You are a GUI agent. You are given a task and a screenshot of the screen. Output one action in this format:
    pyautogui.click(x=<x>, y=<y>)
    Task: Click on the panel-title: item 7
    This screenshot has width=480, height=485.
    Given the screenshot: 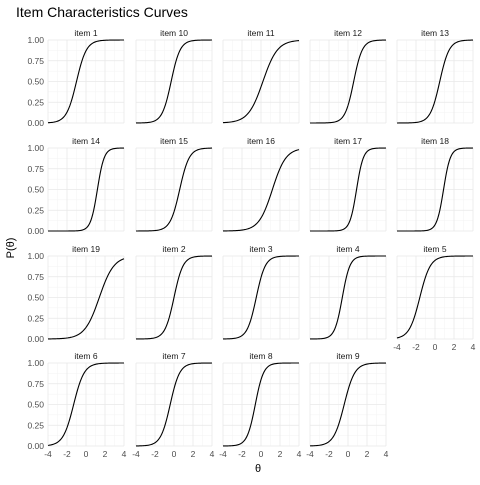 What is the action you would take?
    pyautogui.click(x=173, y=356)
    